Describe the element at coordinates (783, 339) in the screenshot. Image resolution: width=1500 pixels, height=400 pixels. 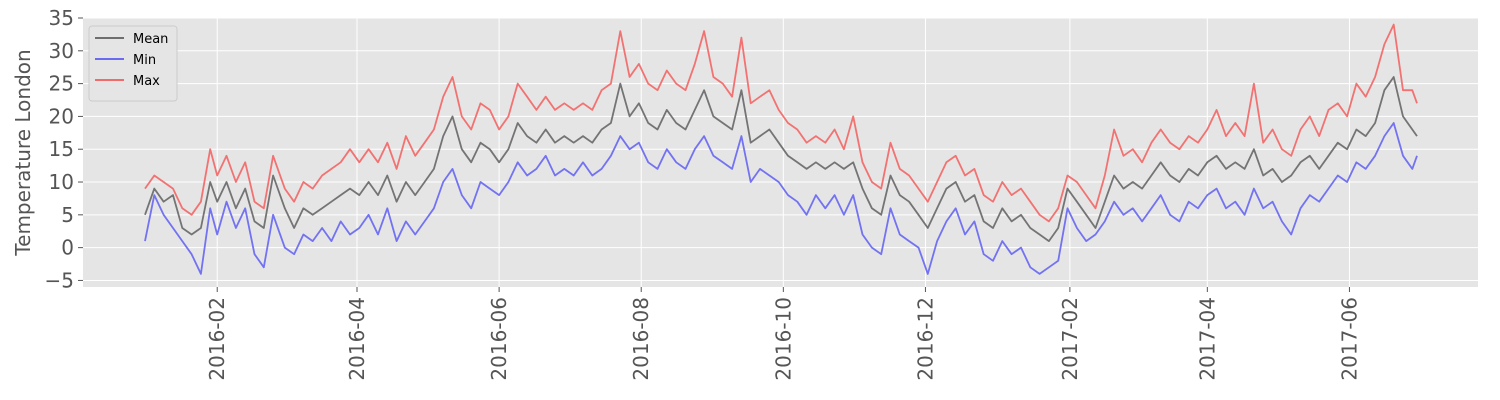
I see `x-tick-label: 2016-10` at that location.